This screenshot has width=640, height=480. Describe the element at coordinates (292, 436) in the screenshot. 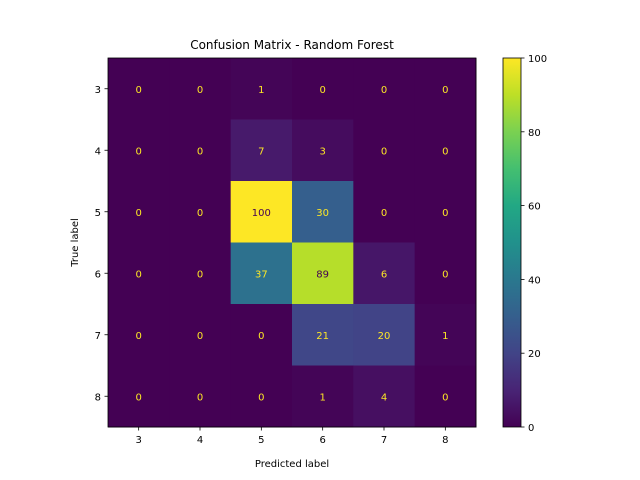

I see `x-axis-ticks: 3 4 5 6 7 8` at that location.